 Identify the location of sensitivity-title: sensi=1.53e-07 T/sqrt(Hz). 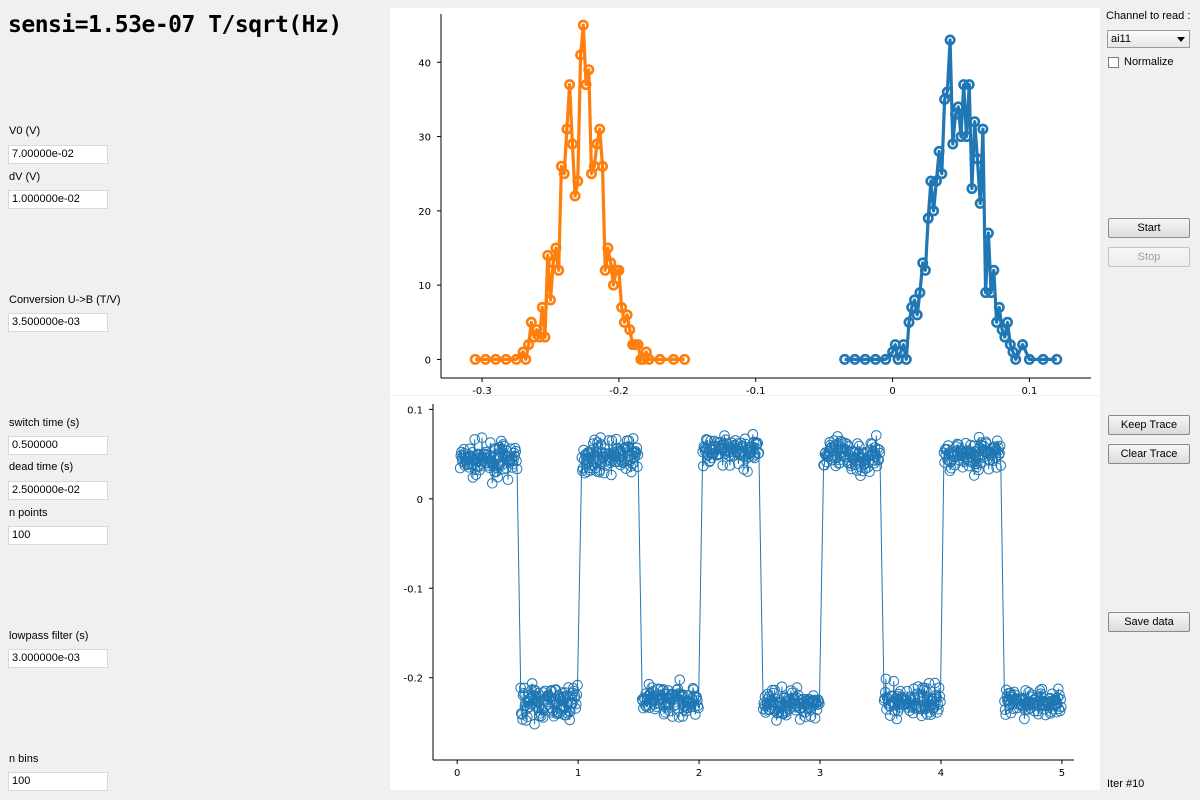
(175, 25).